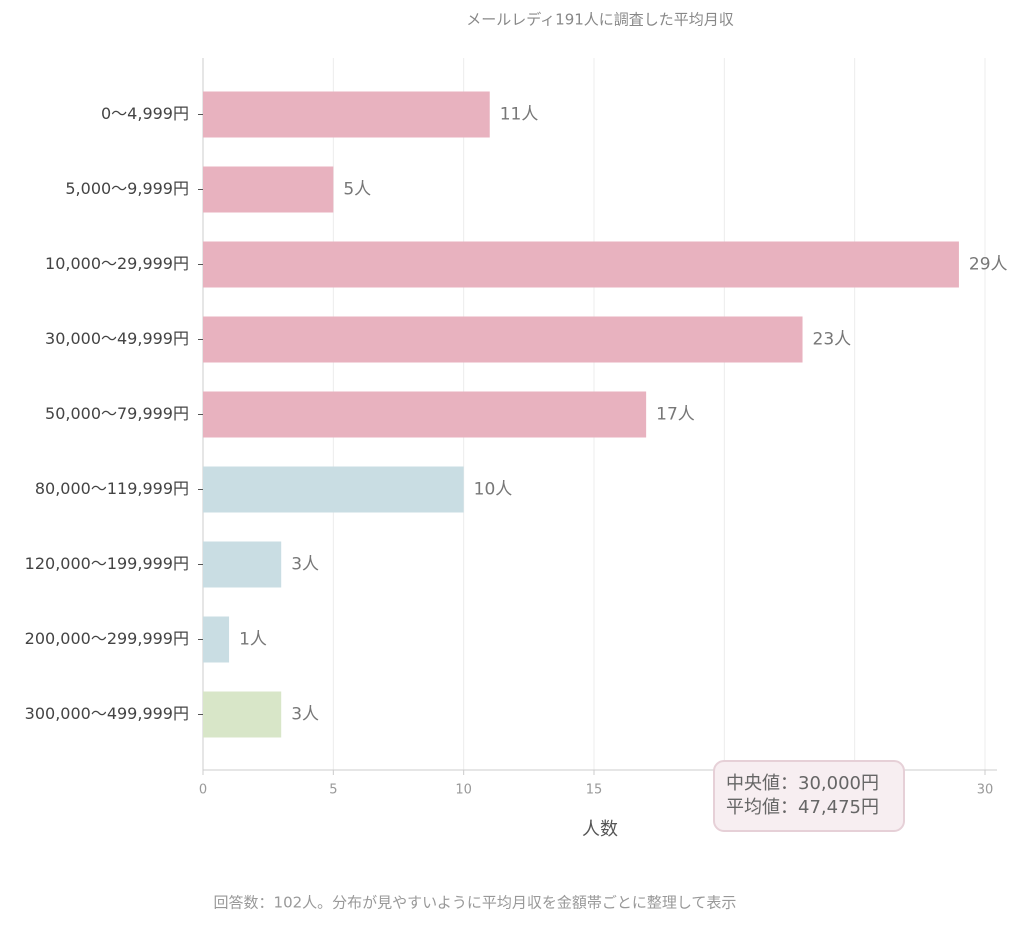  Describe the element at coordinates (357, 190) in the screenshot. I see `value-label: 5人` at that location.